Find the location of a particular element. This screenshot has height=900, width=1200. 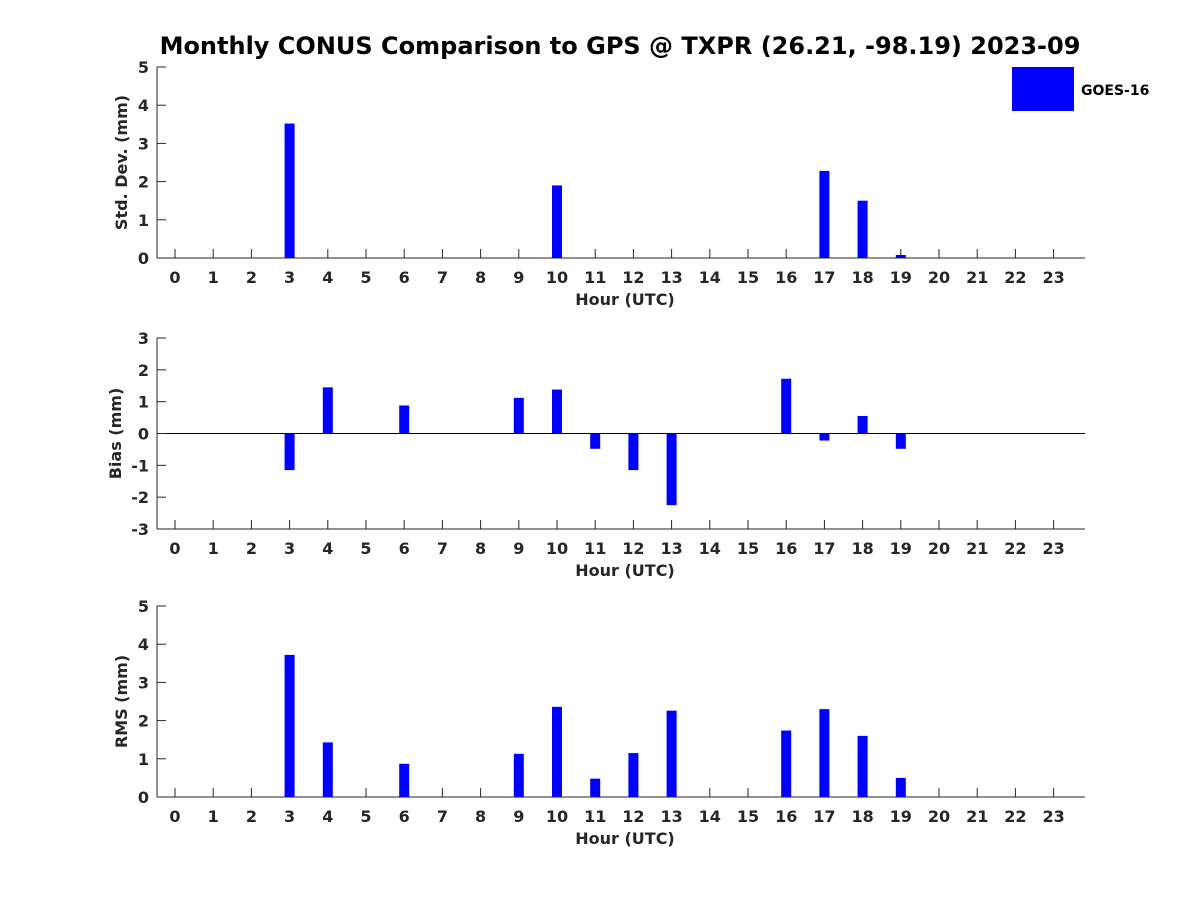

legend-label: GOES-16 is located at coordinates (1115, 91).